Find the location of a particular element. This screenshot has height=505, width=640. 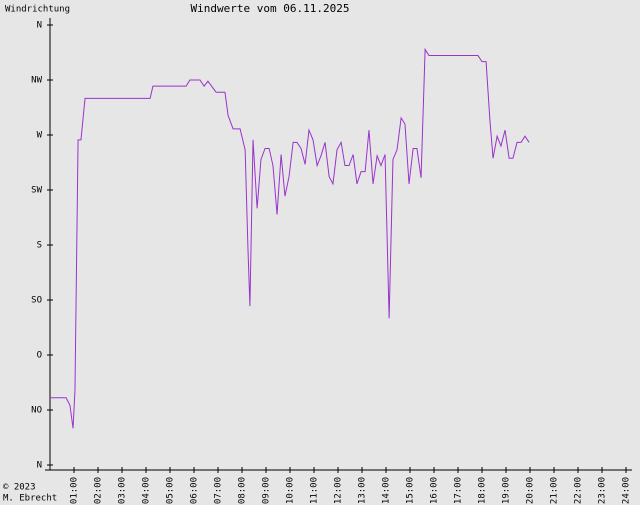

y-tick-label: SO is located at coordinates (36, 301).